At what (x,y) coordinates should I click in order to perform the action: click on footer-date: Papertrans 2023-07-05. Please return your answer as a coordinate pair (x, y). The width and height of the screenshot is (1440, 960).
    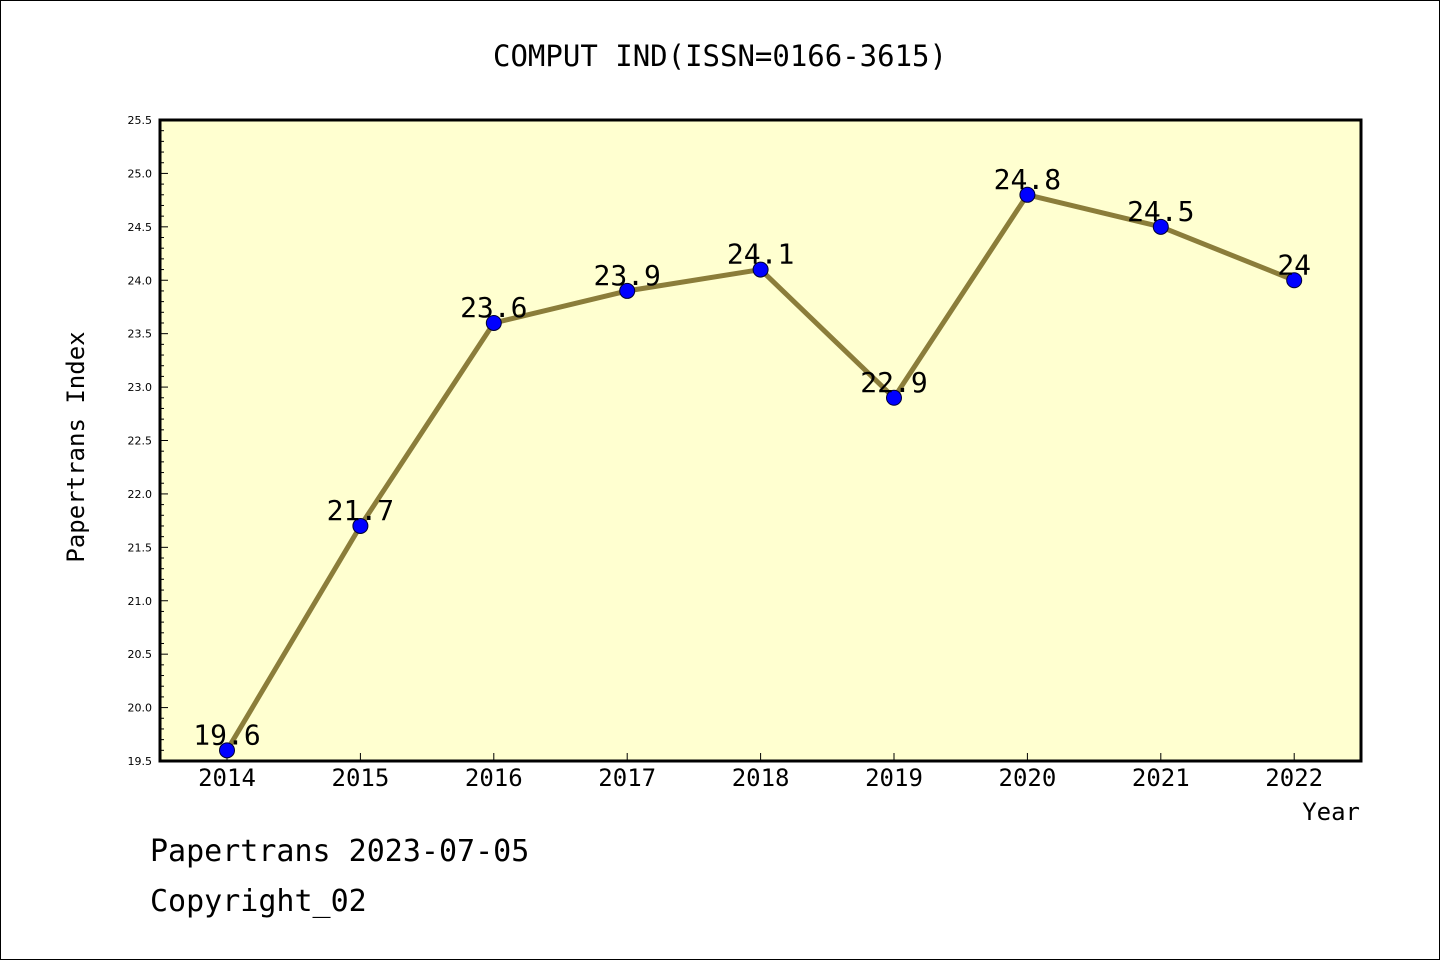
    Looking at the image, I should click on (340, 851).